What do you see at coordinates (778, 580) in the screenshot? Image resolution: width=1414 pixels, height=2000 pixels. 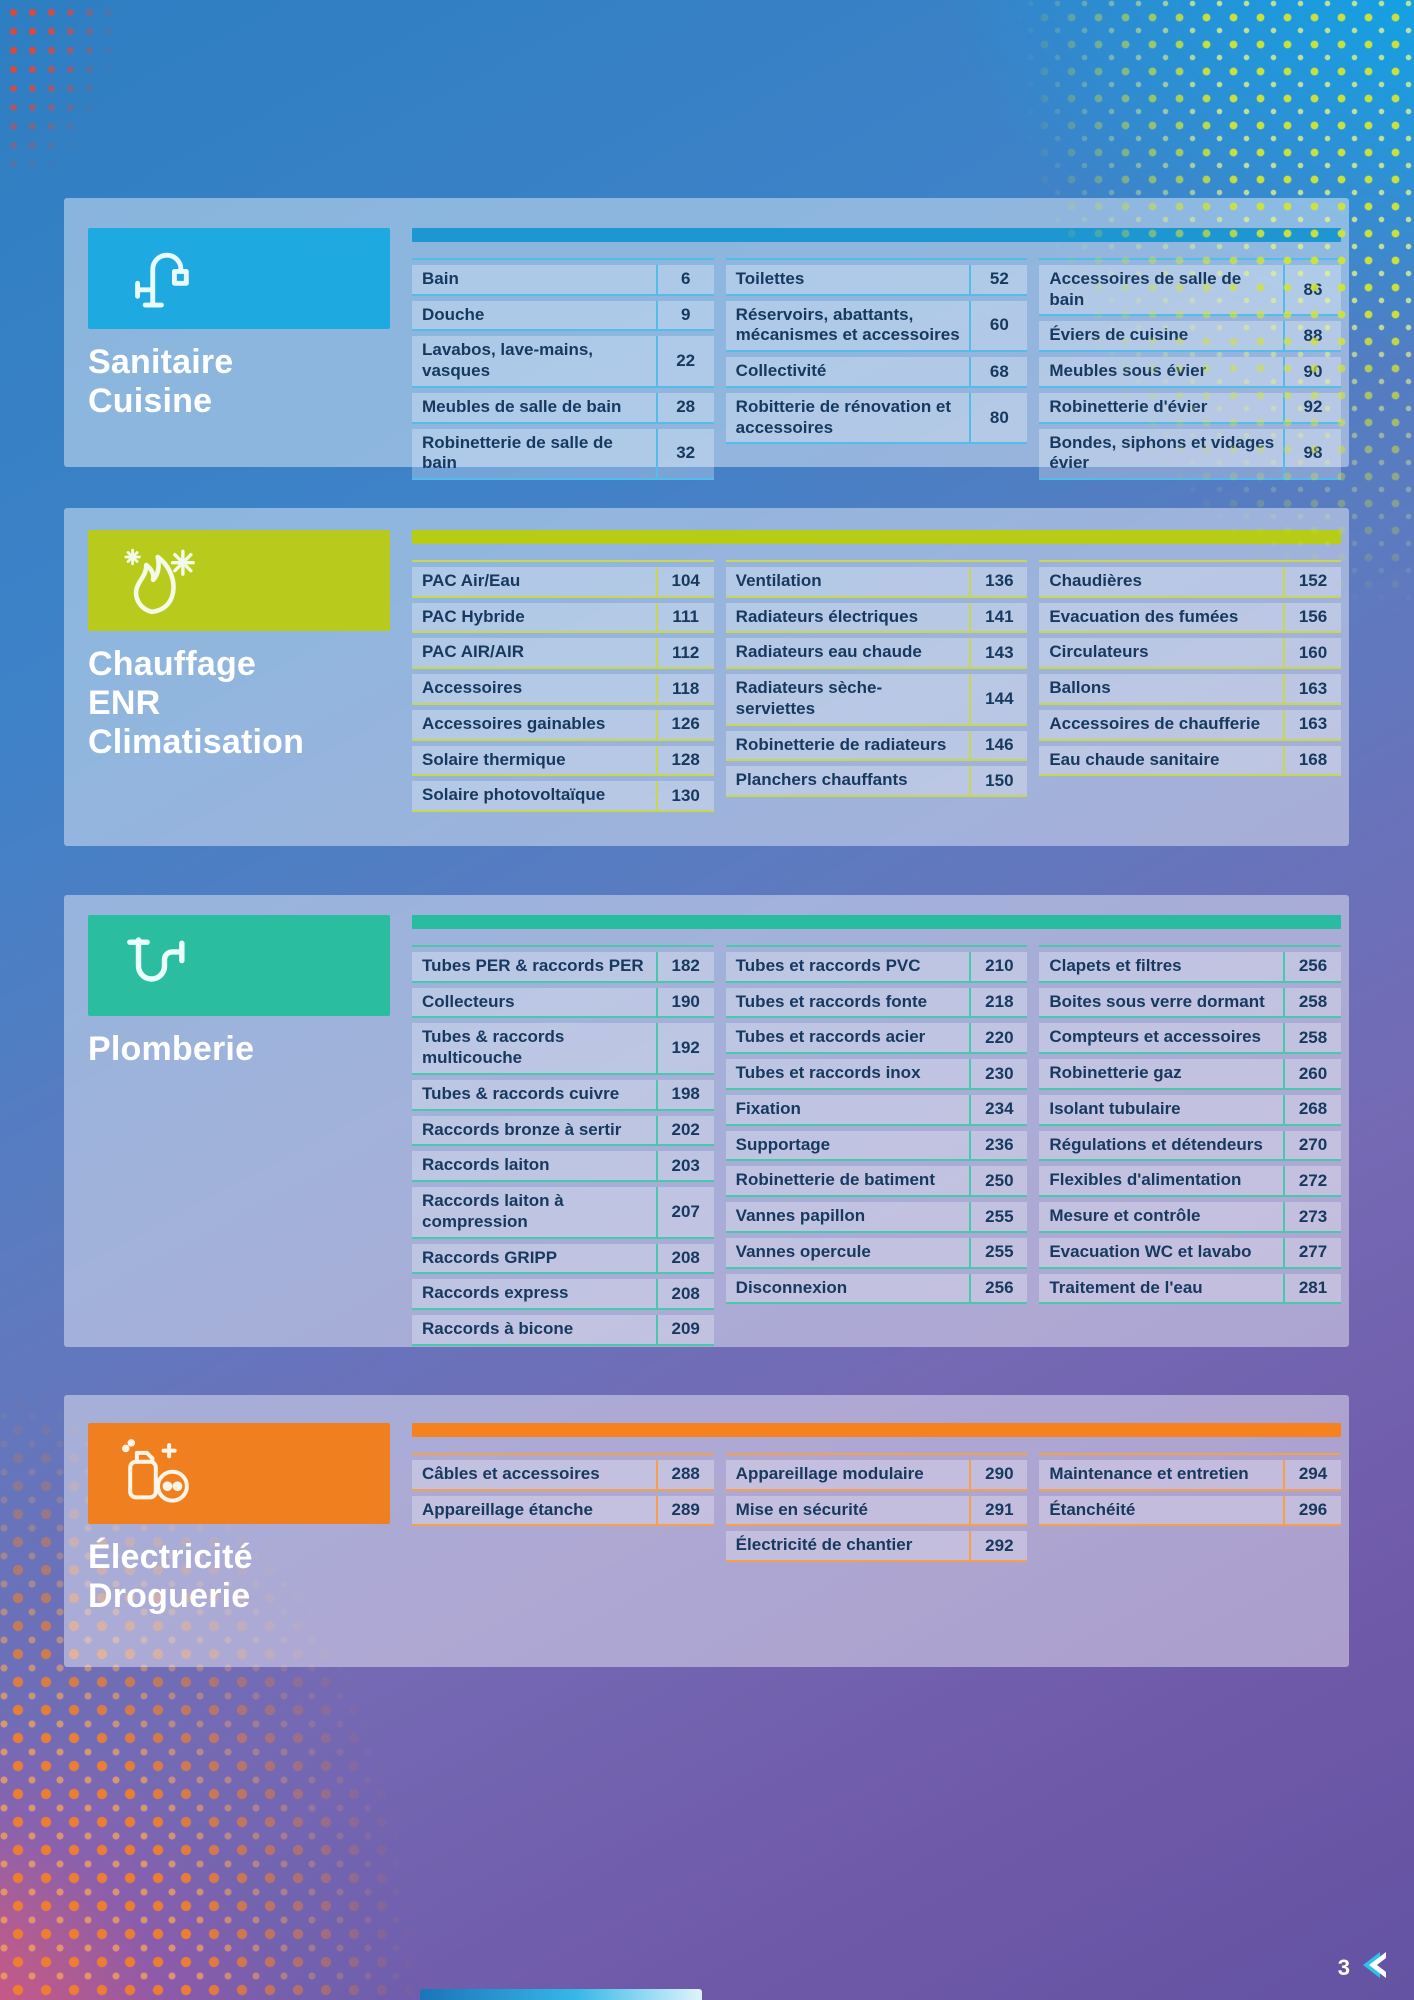 I see `toc-entry-label: Ventilation` at bounding box center [778, 580].